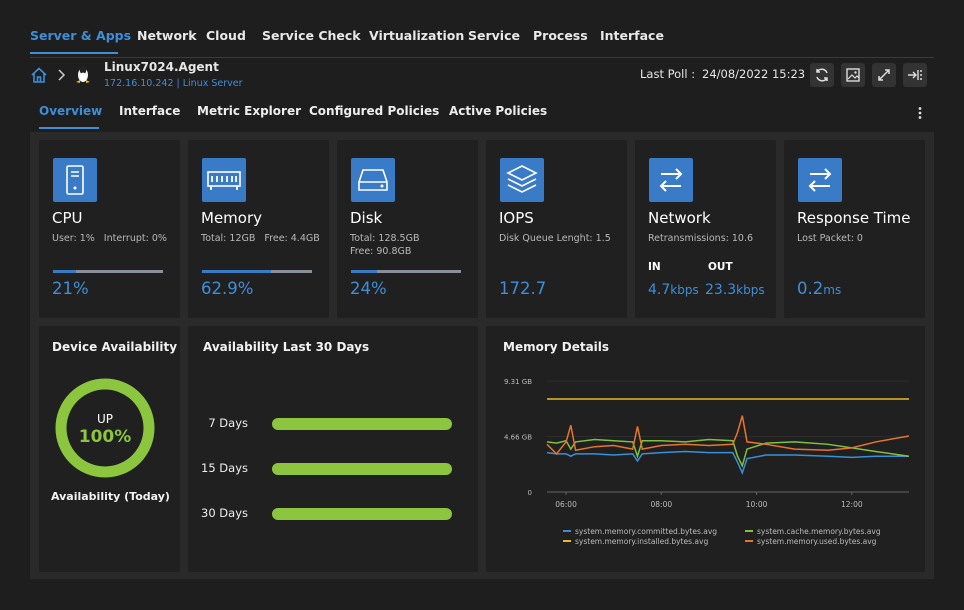  What do you see at coordinates (662, 504) in the screenshot?
I see `x-tick-label: 08:00` at bounding box center [662, 504].